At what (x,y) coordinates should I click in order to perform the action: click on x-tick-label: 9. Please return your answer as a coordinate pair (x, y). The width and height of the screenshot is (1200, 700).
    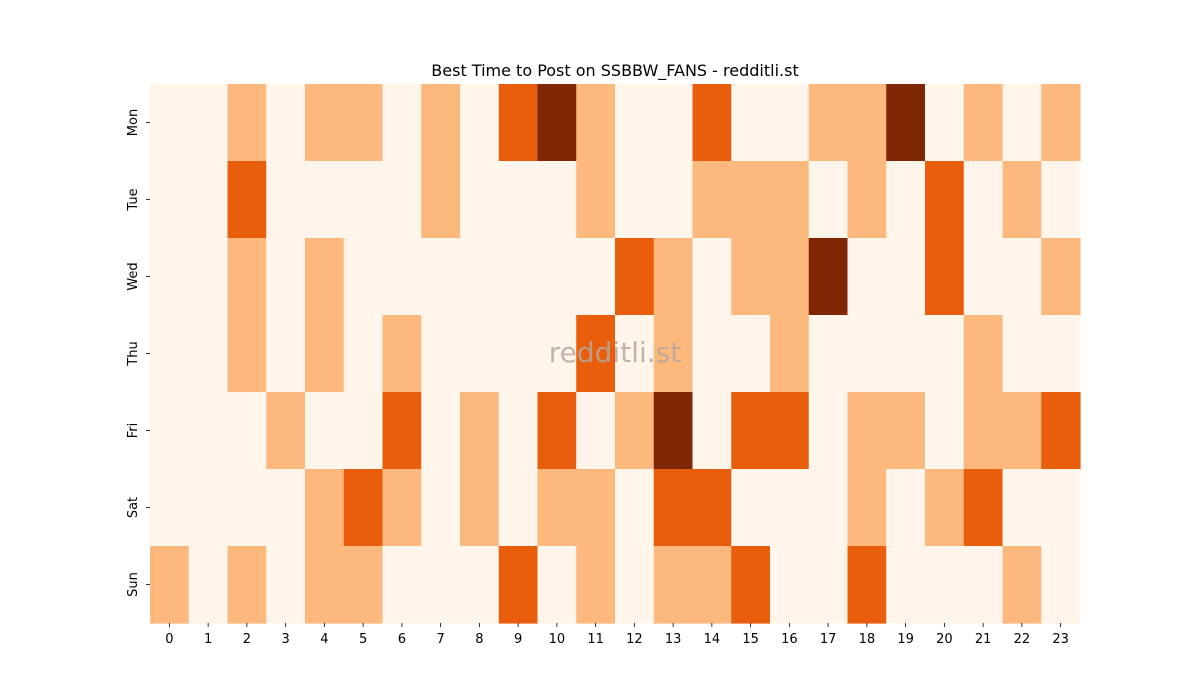
    Looking at the image, I should click on (518, 639).